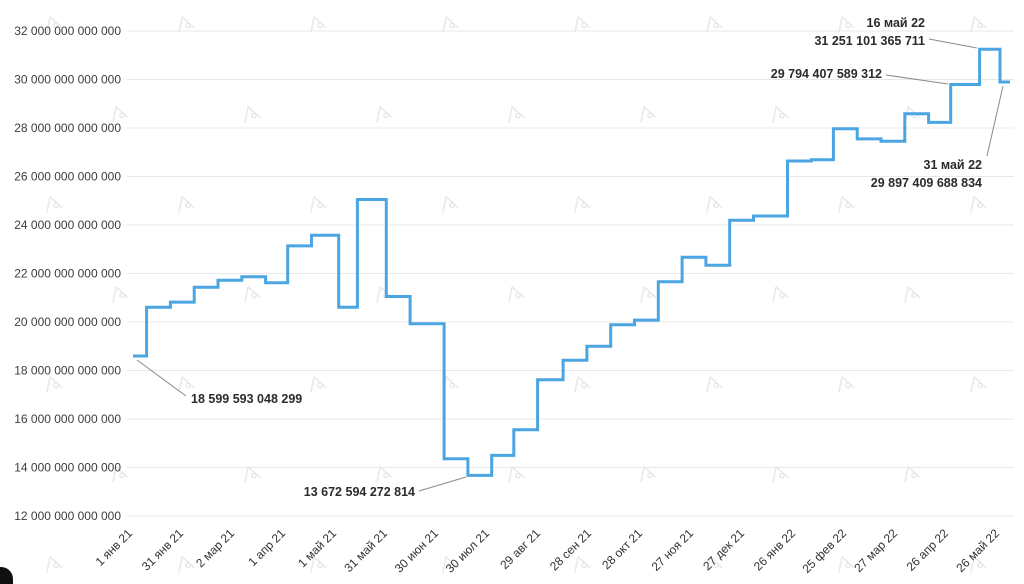 This screenshot has width=1024, height=584. What do you see at coordinates (570, 549) in the screenshot?
I see `x-tick-label: 28 сен 21` at bounding box center [570, 549].